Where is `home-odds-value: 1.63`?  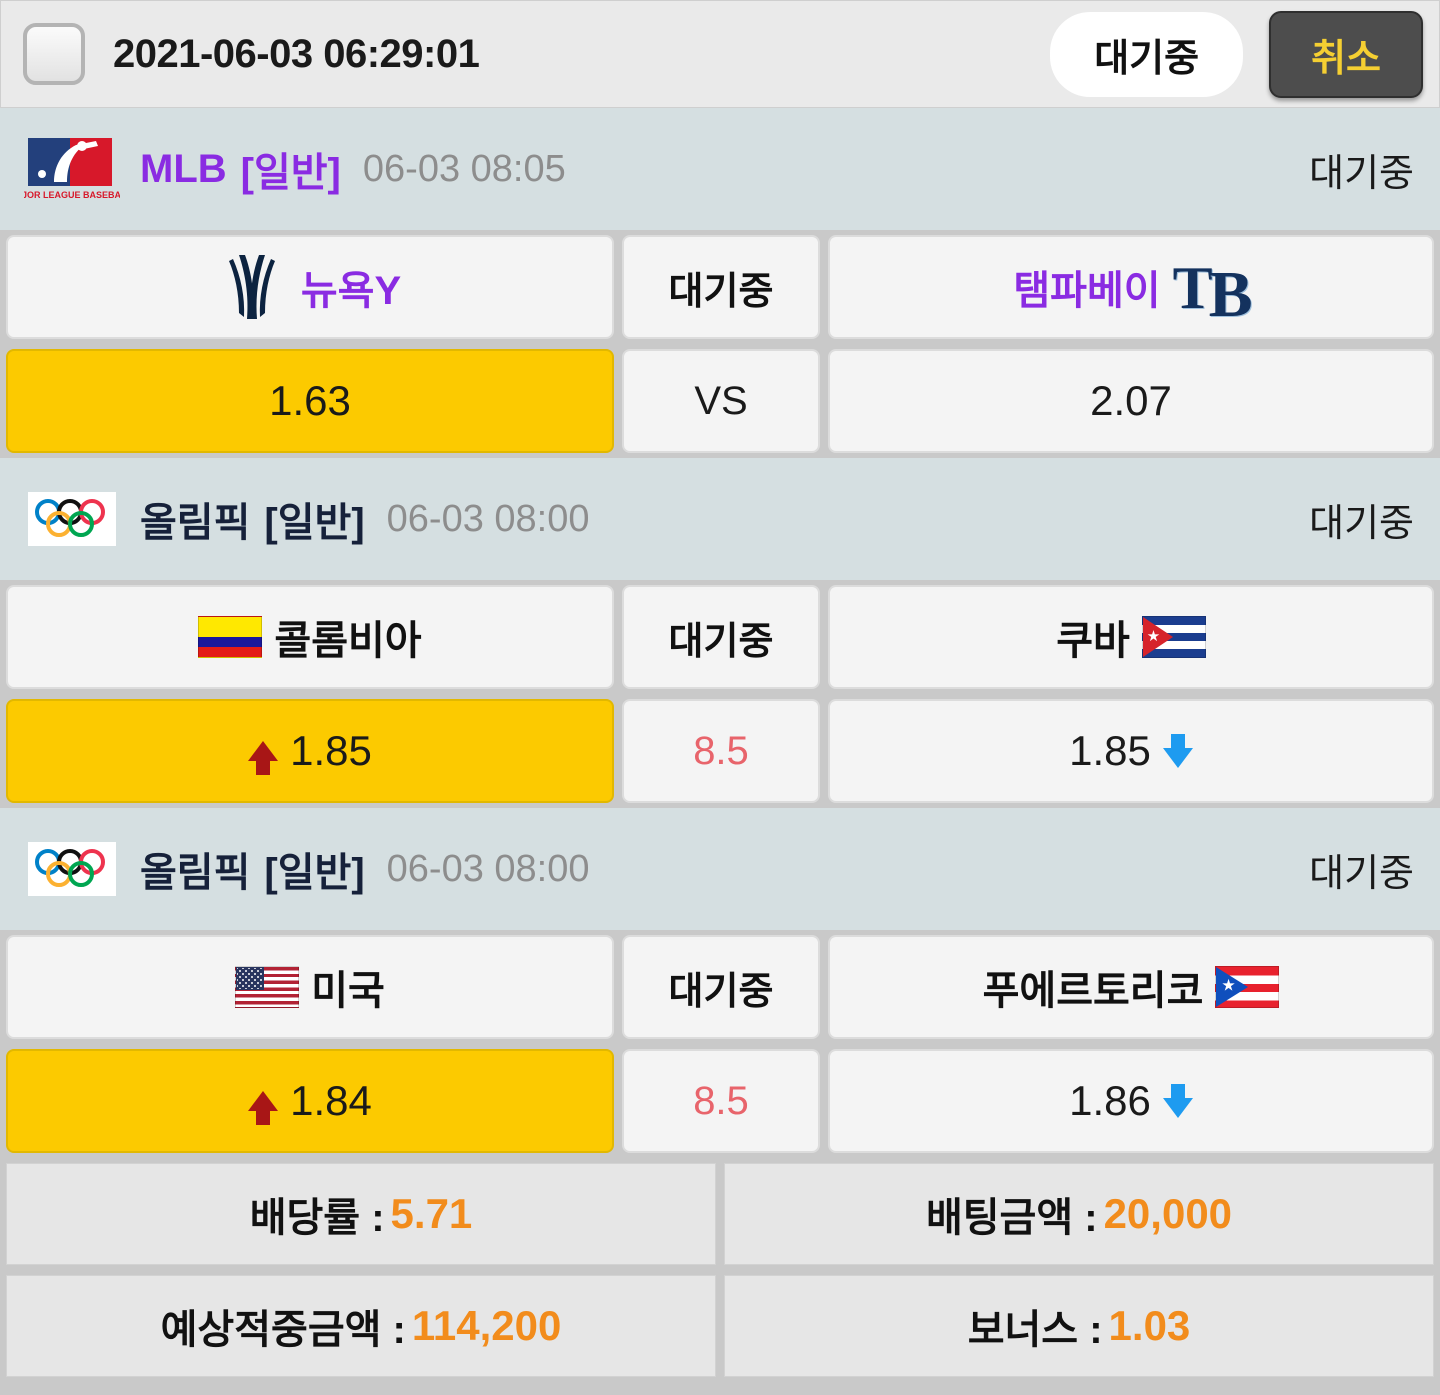 home-odds-value: 1.63 is located at coordinates (310, 400).